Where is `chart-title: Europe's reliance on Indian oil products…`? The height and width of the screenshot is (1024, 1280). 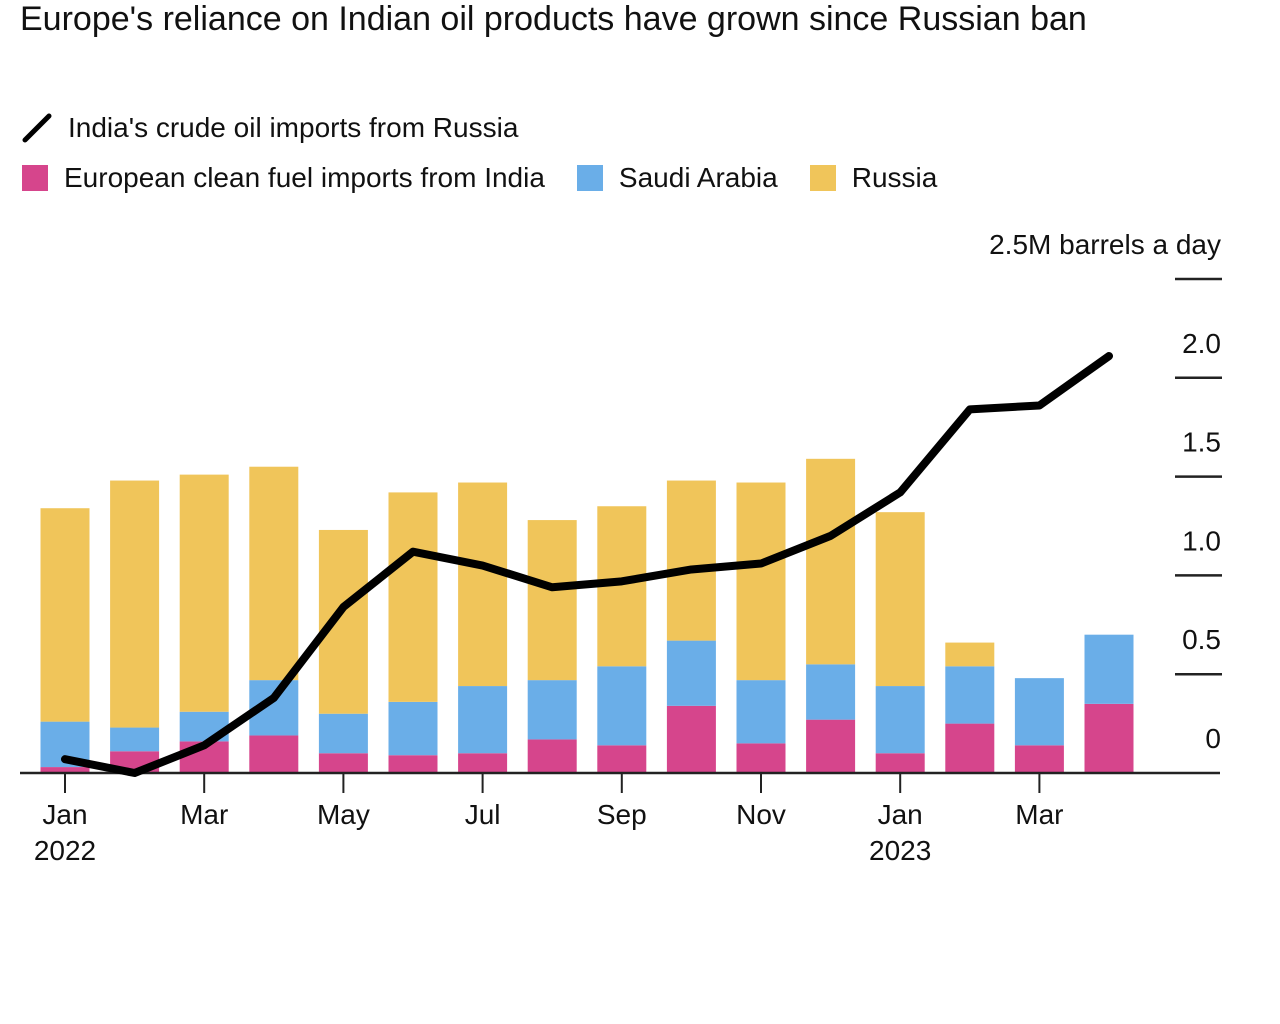
chart-title: Europe's reliance on Indian oil products… is located at coordinates (553, 19).